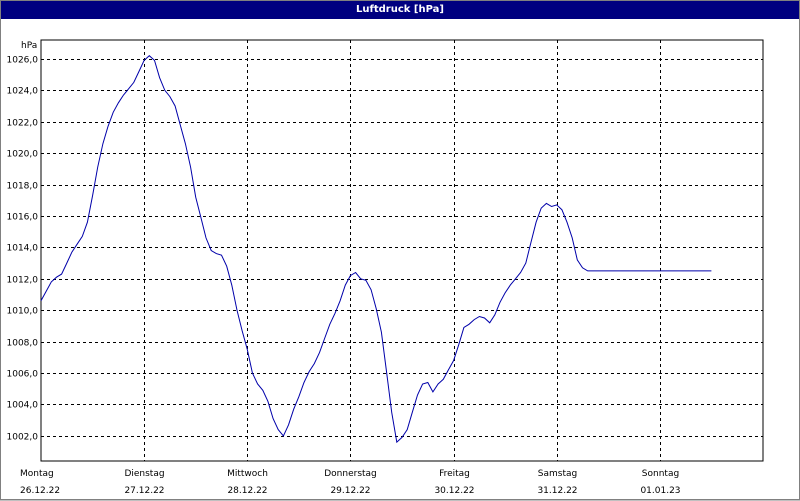 The width and height of the screenshot is (800, 501). Describe the element at coordinates (37, 474) in the screenshot. I see `x-tick-day-label: Montag` at that location.